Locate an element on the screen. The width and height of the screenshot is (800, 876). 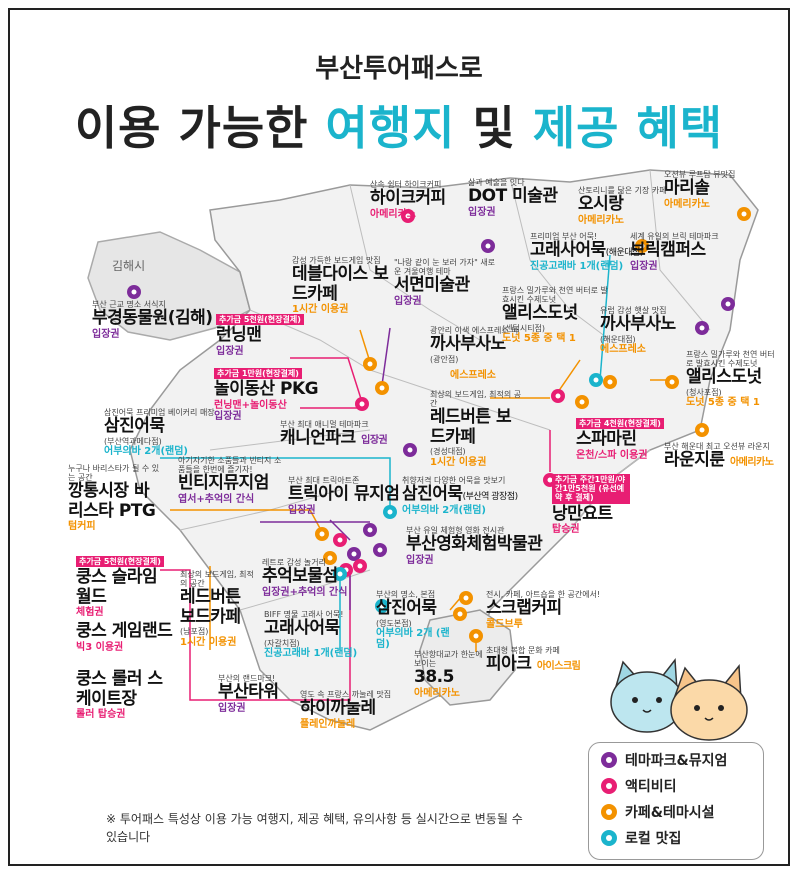
place-canyon: 부산 최대 애니멀 테마파크 캐니언파크 입장권 is located at coordinates (334, 434).